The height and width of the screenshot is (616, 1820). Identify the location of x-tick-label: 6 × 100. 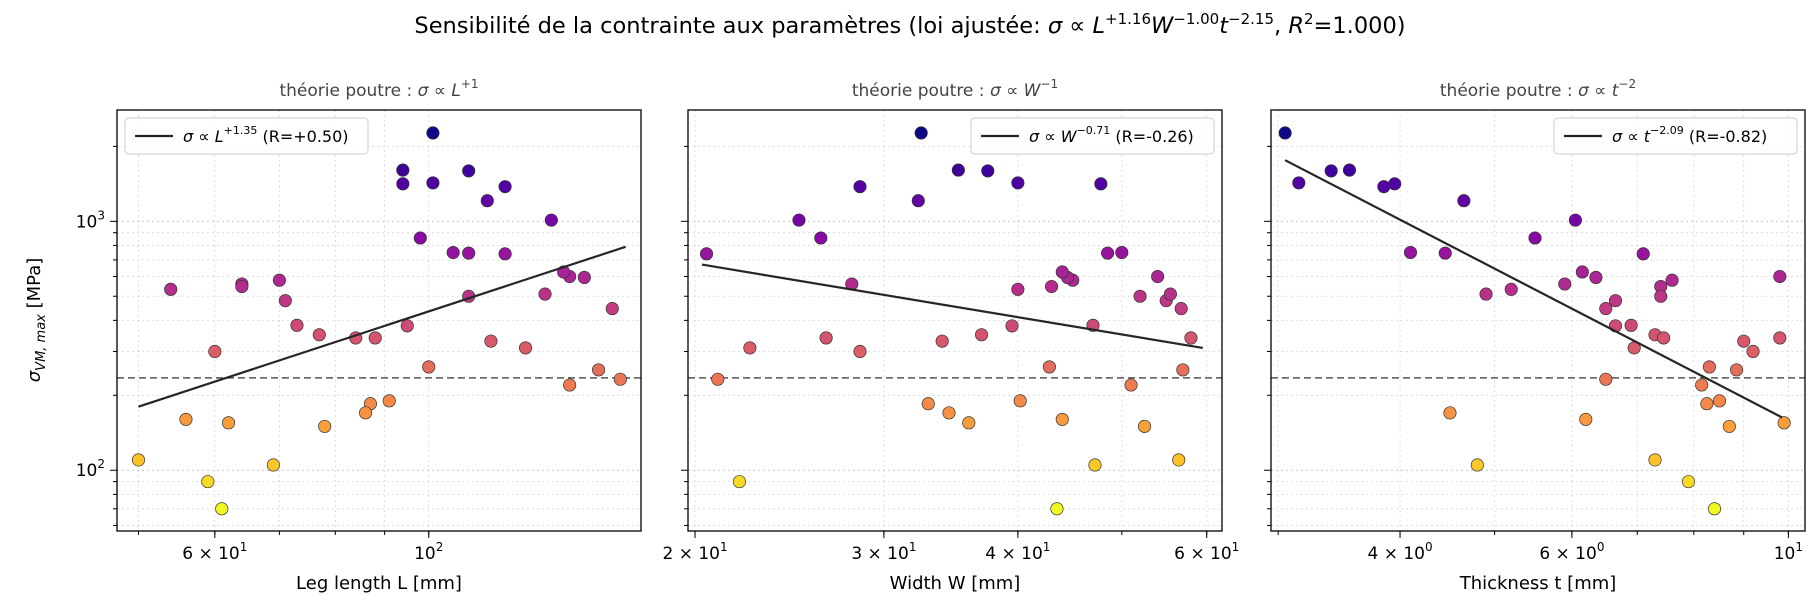
(1571, 552).